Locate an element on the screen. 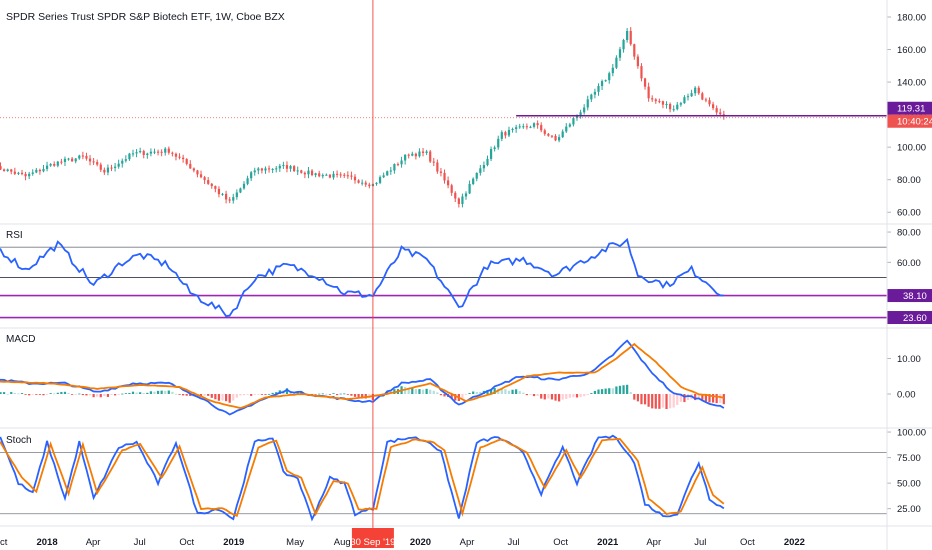  time-tick-label: 2019 is located at coordinates (233, 542).